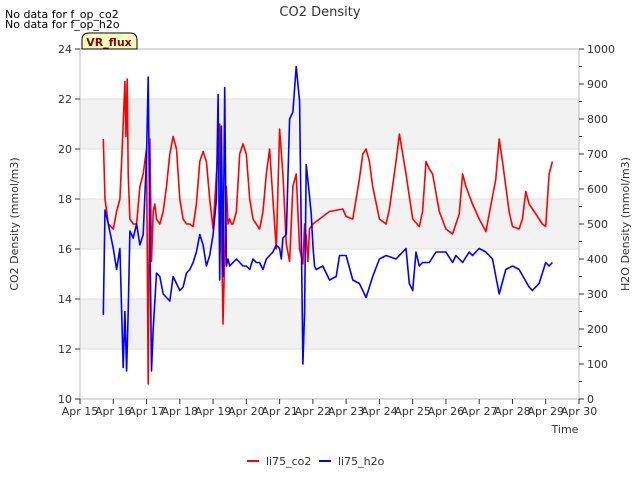 The image size is (640, 480). Describe the element at coordinates (412, 411) in the screenshot. I see `x-tick-label: Apr 25` at that location.